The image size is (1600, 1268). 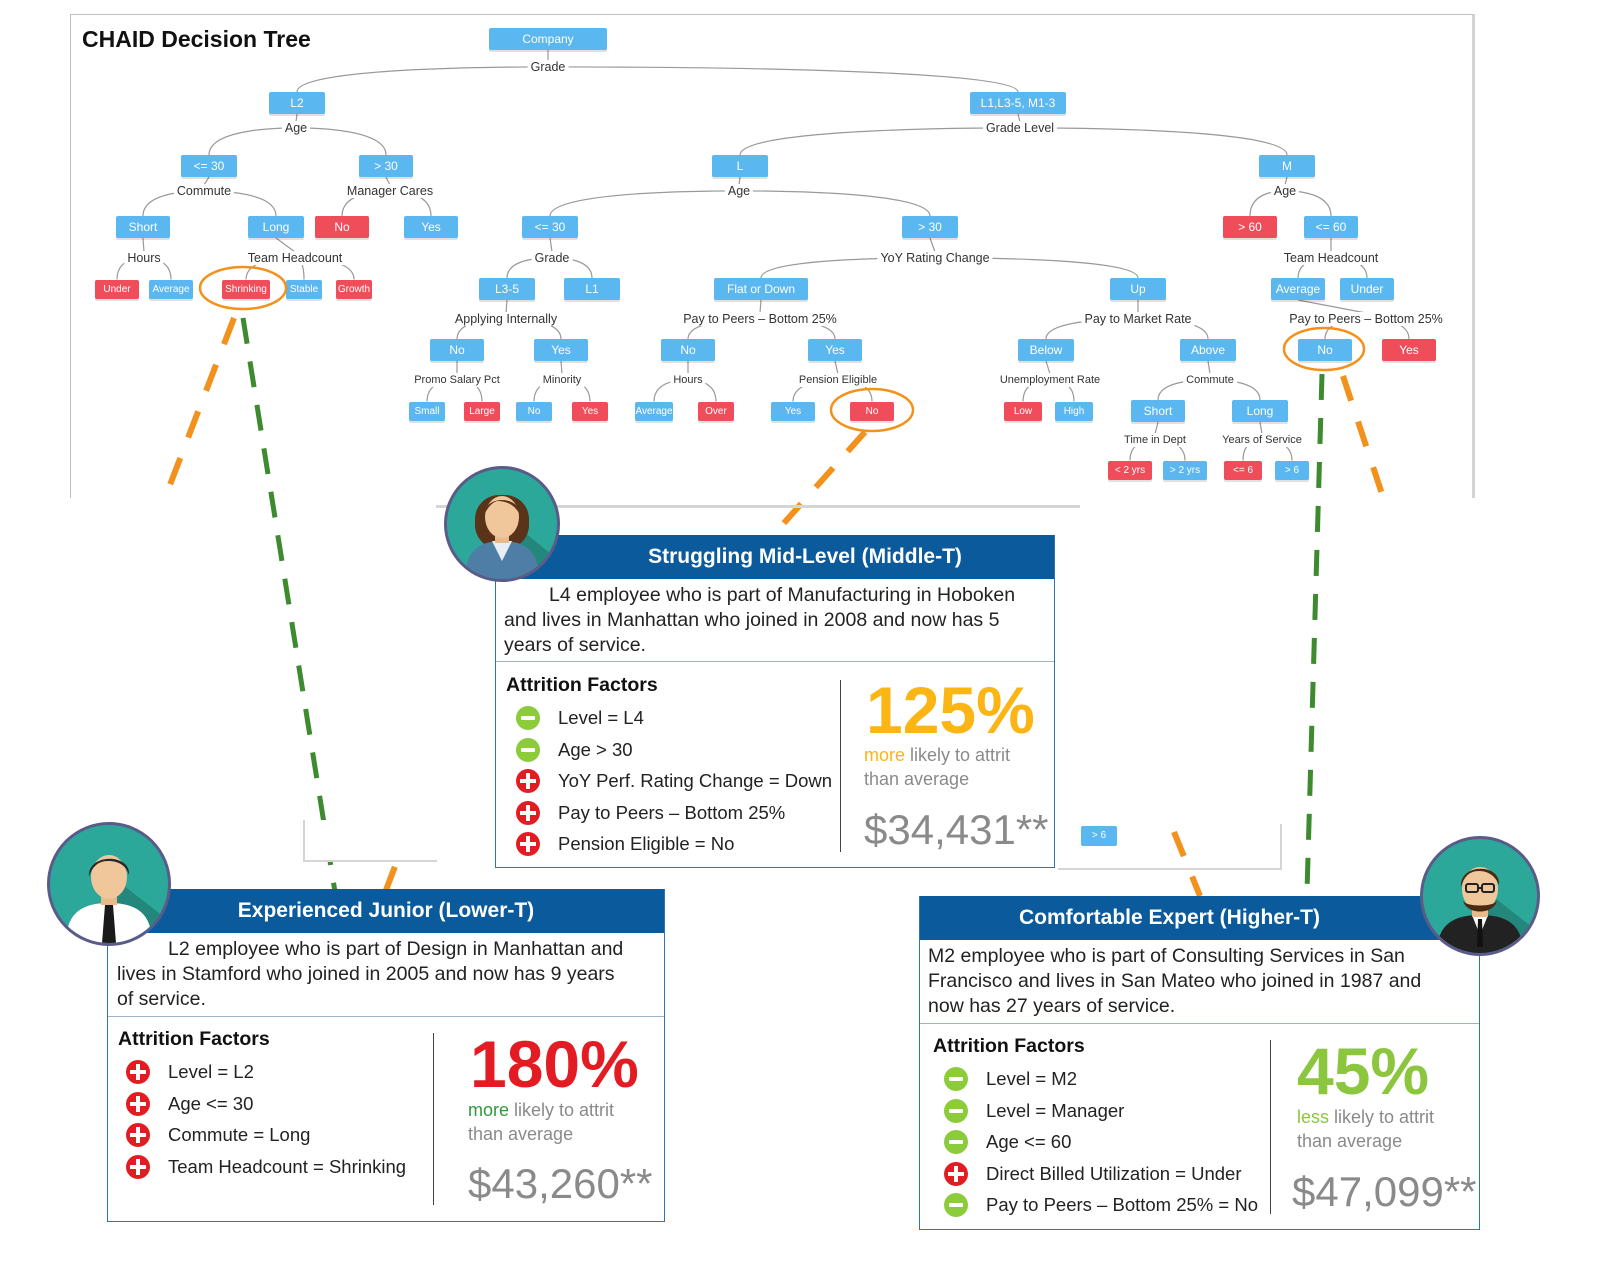 I want to click on tree-node-no_pe: No, so click(x=872, y=411).